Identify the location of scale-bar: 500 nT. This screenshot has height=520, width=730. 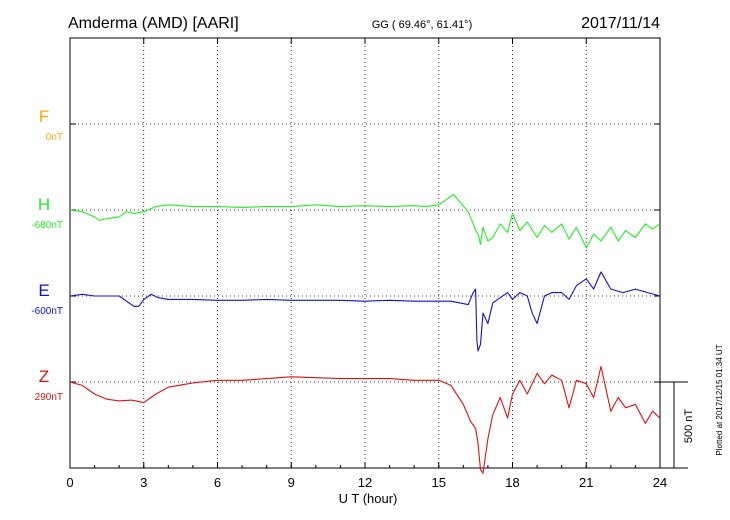
(677, 425).